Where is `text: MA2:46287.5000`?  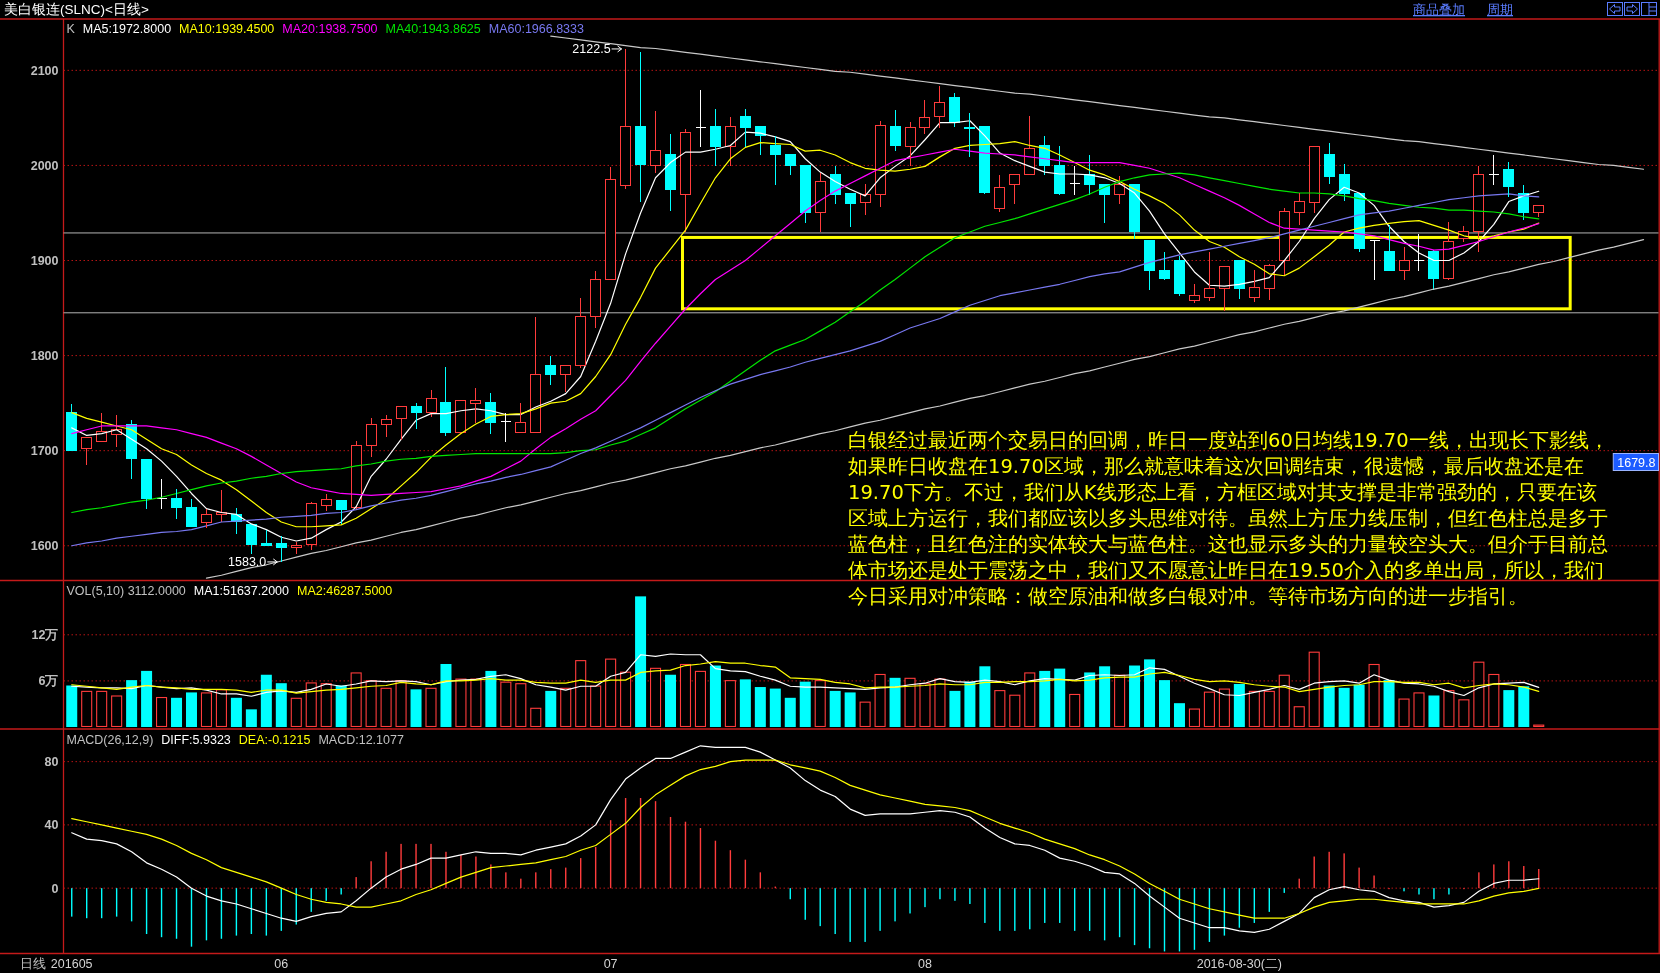
text: MA2:46287.5000 is located at coordinates (345, 591).